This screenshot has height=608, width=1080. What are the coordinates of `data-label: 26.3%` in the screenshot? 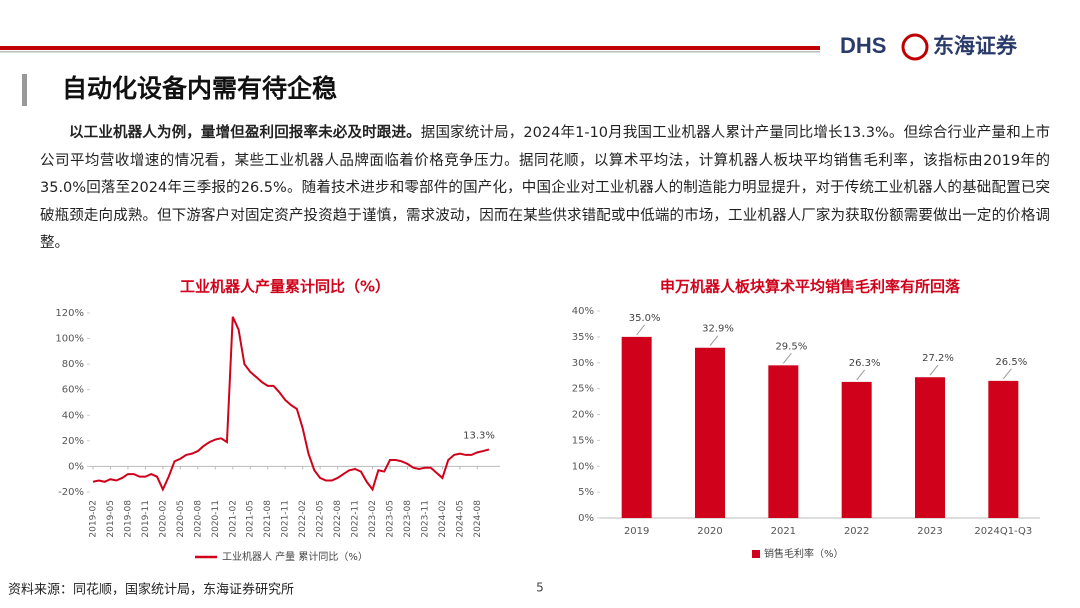 It's located at (865, 363).